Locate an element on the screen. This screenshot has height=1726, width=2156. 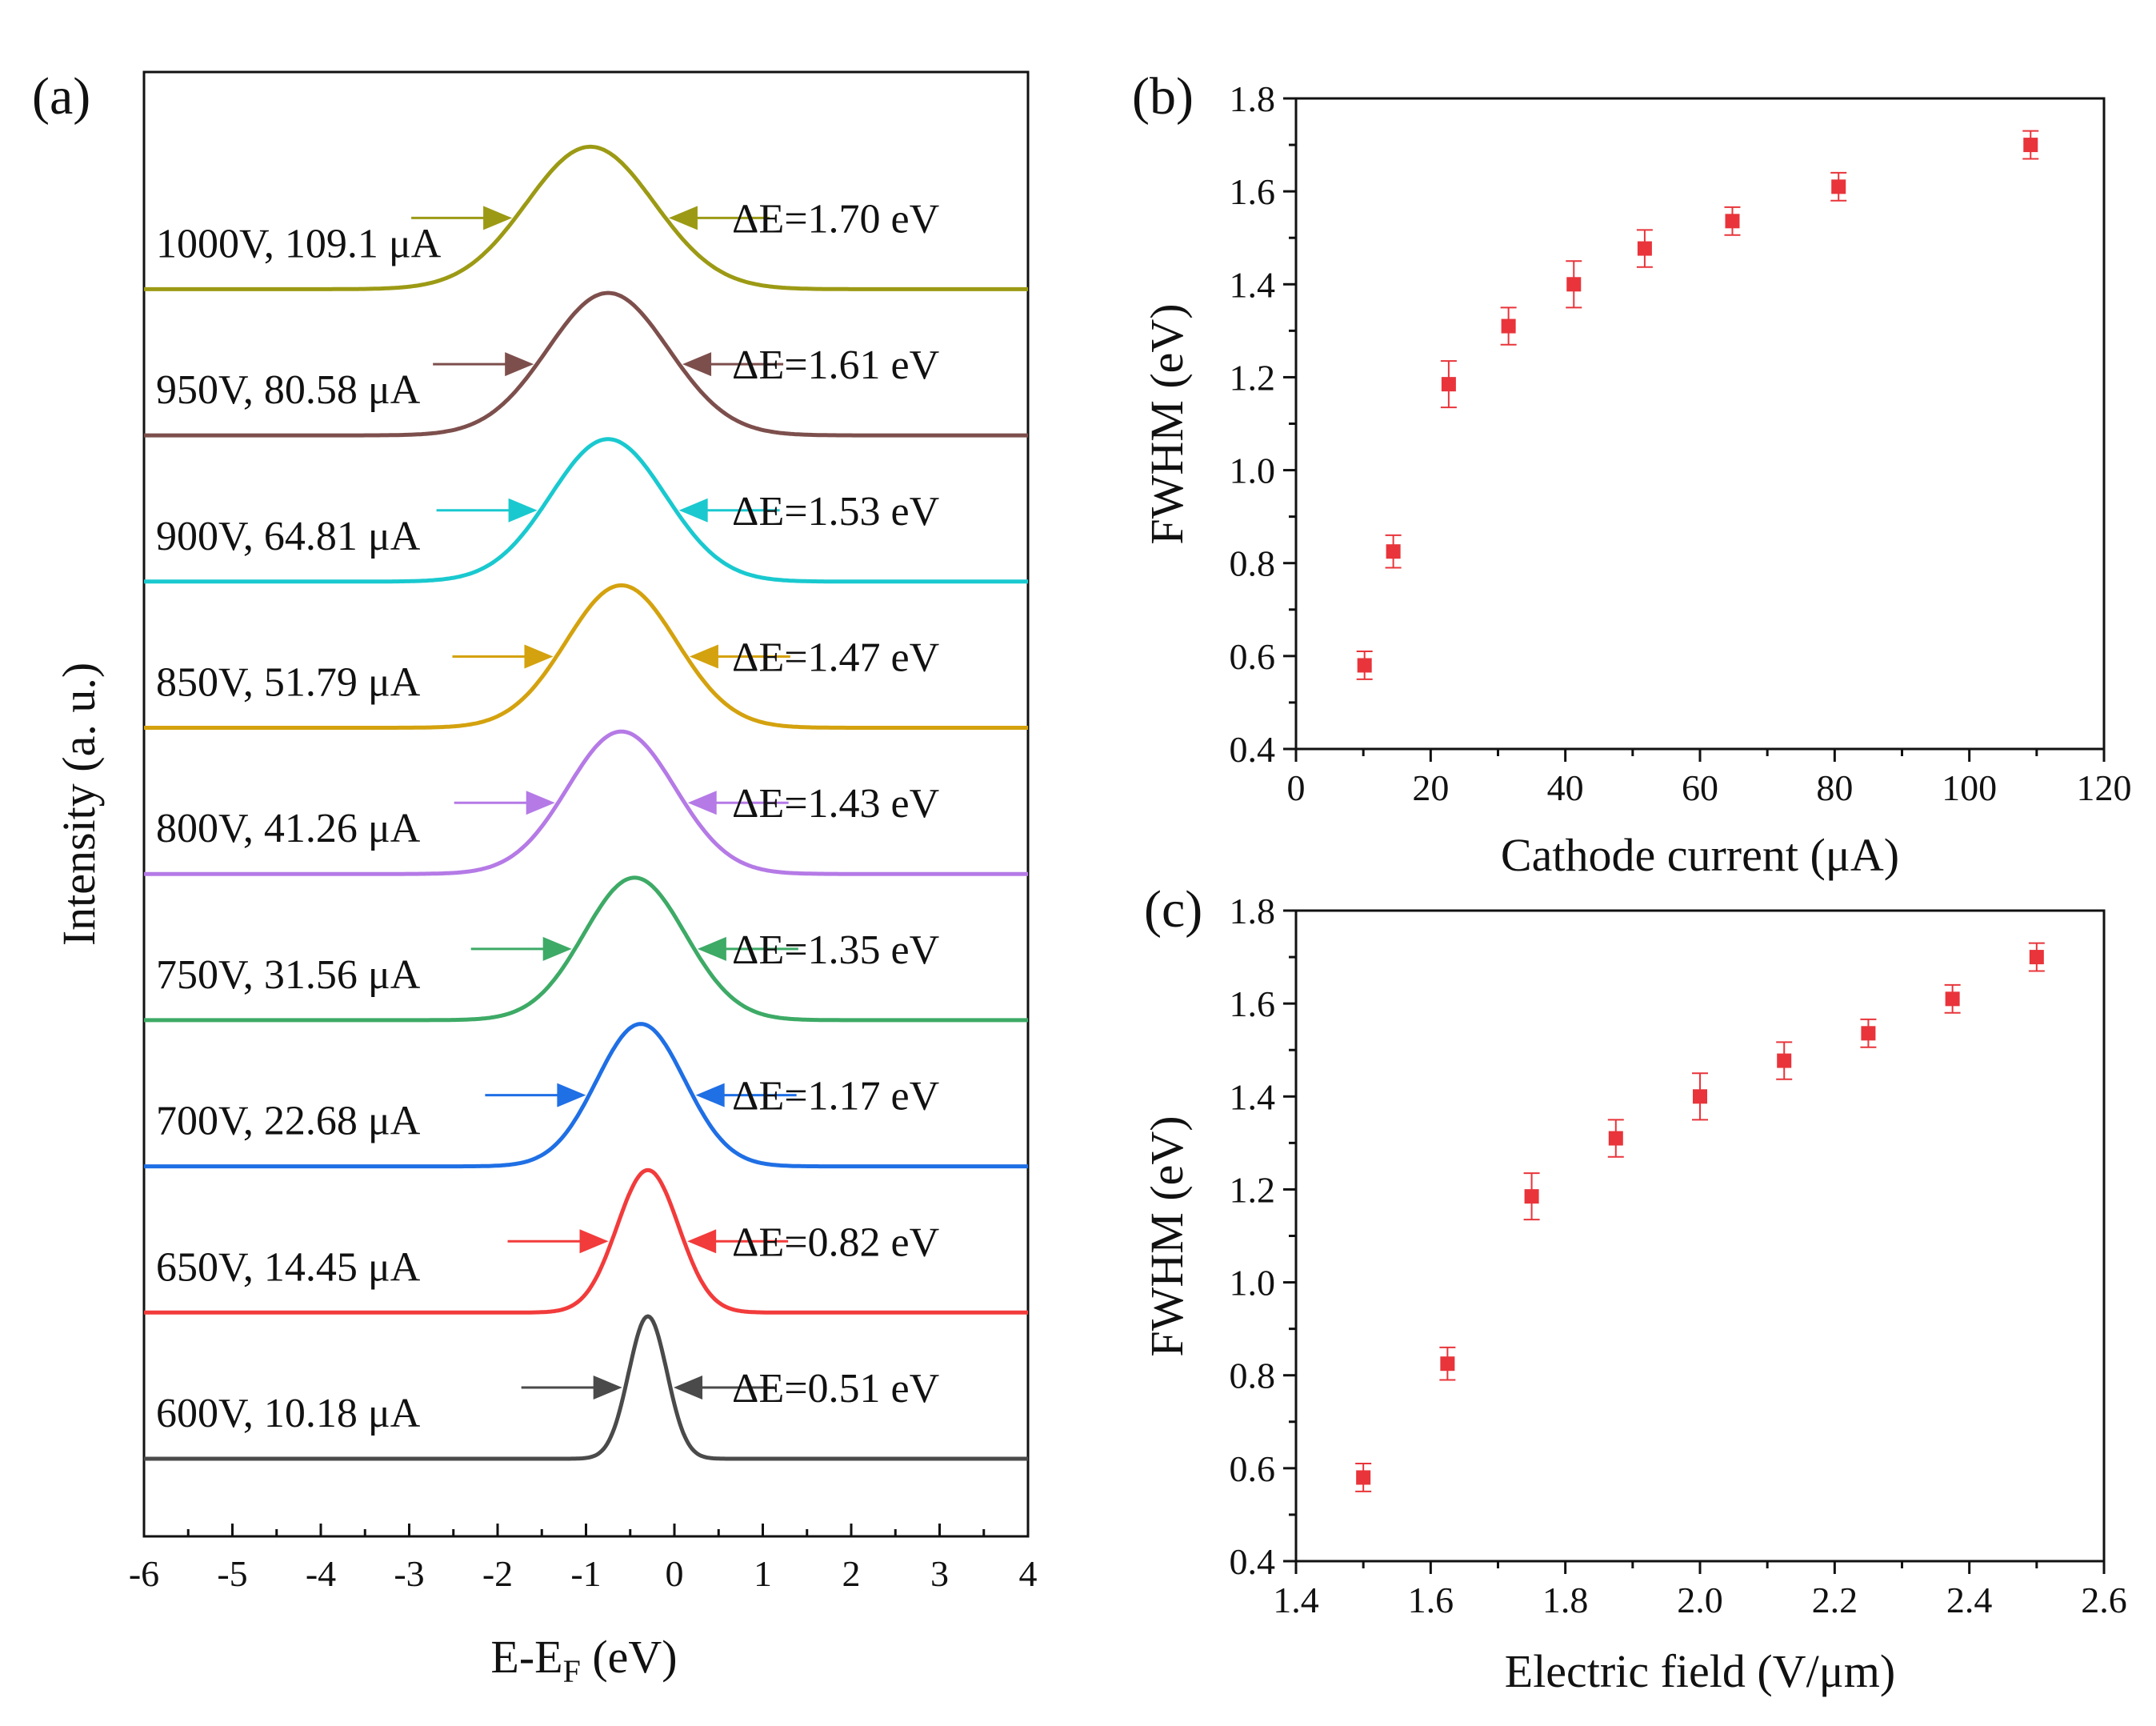
panel-c-y-tick-label: 1.0 is located at coordinates (1253, 1284).